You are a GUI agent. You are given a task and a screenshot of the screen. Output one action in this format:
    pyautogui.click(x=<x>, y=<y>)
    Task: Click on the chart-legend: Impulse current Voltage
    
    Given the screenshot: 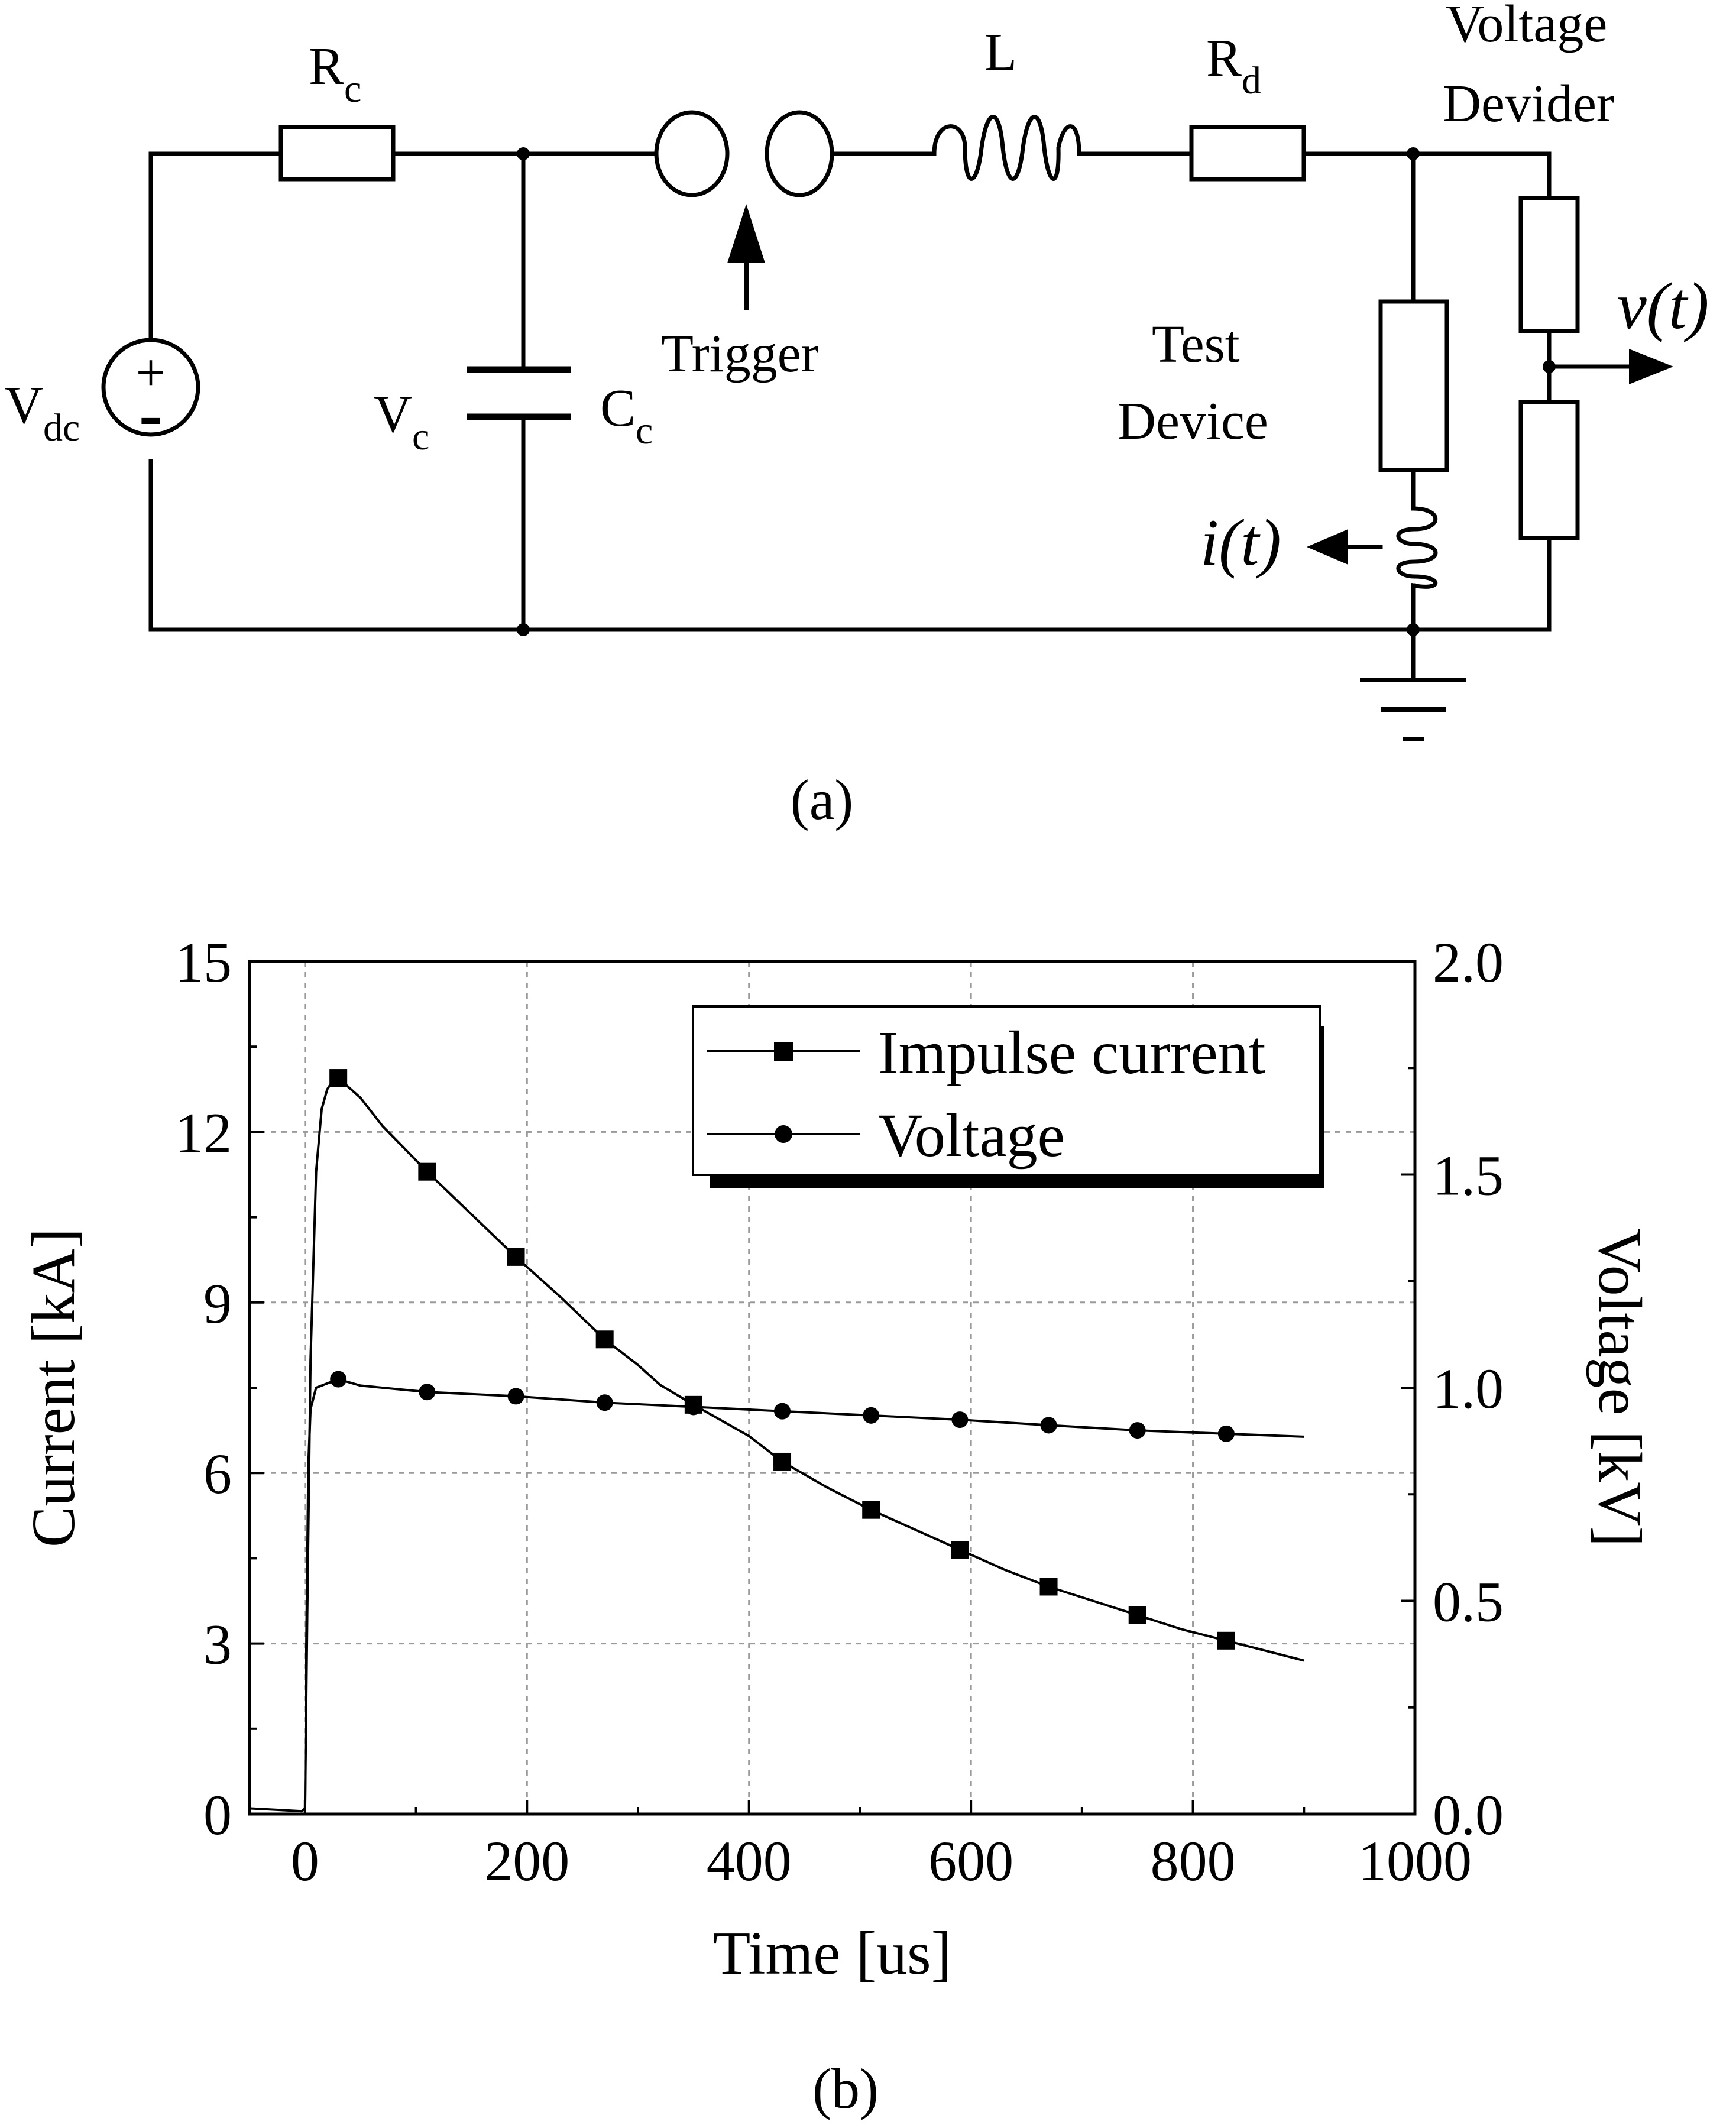 What is the action you would take?
    pyautogui.click(x=1008, y=1096)
    